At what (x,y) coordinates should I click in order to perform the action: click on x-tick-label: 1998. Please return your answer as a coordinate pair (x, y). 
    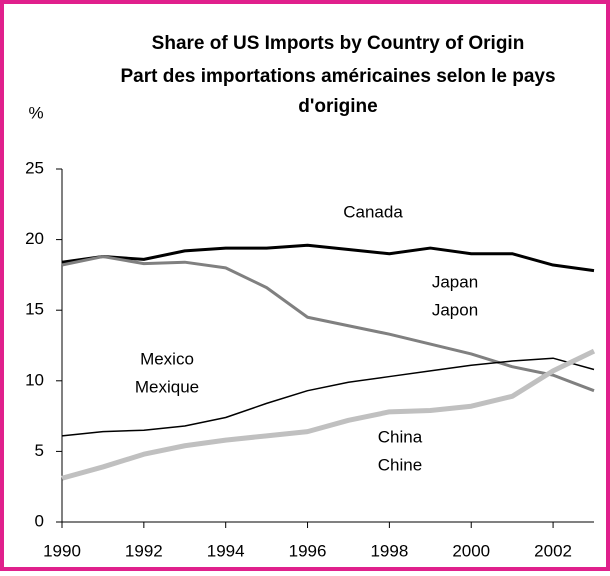
    Looking at the image, I should click on (389, 550).